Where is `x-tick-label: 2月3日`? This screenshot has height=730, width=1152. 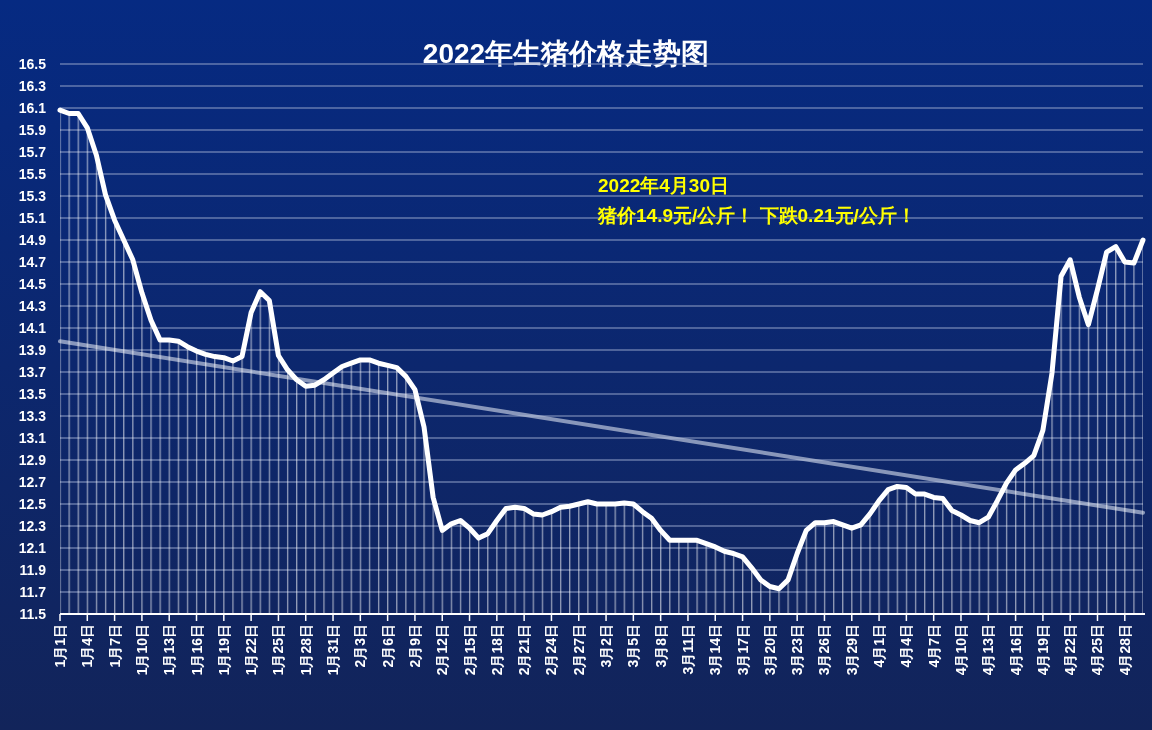 x-tick-label: 2月3日 is located at coordinates (360, 646).